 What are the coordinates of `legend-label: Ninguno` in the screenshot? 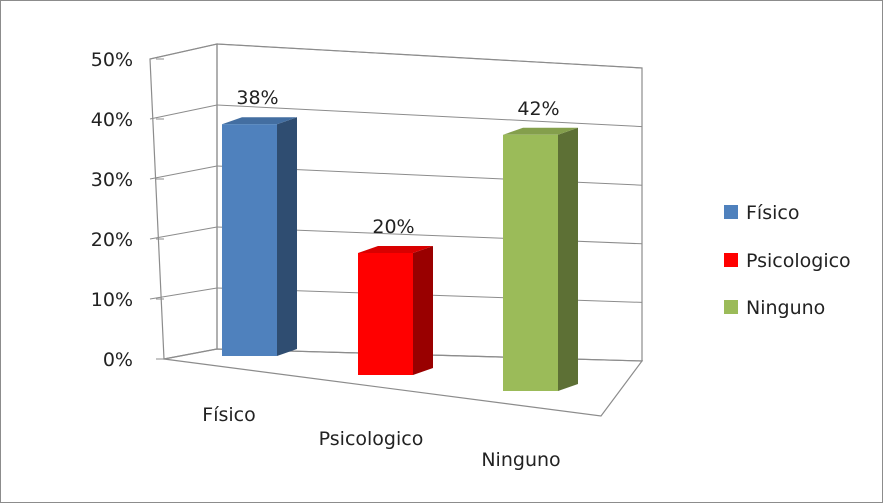 It's located at (785, 308).